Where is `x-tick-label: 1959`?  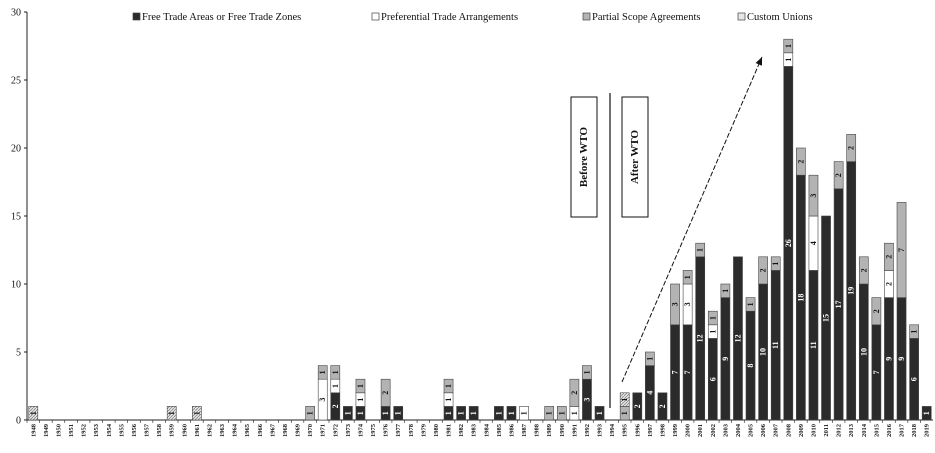
x-tick-label: 1959 is located at coordinates (172, 430).